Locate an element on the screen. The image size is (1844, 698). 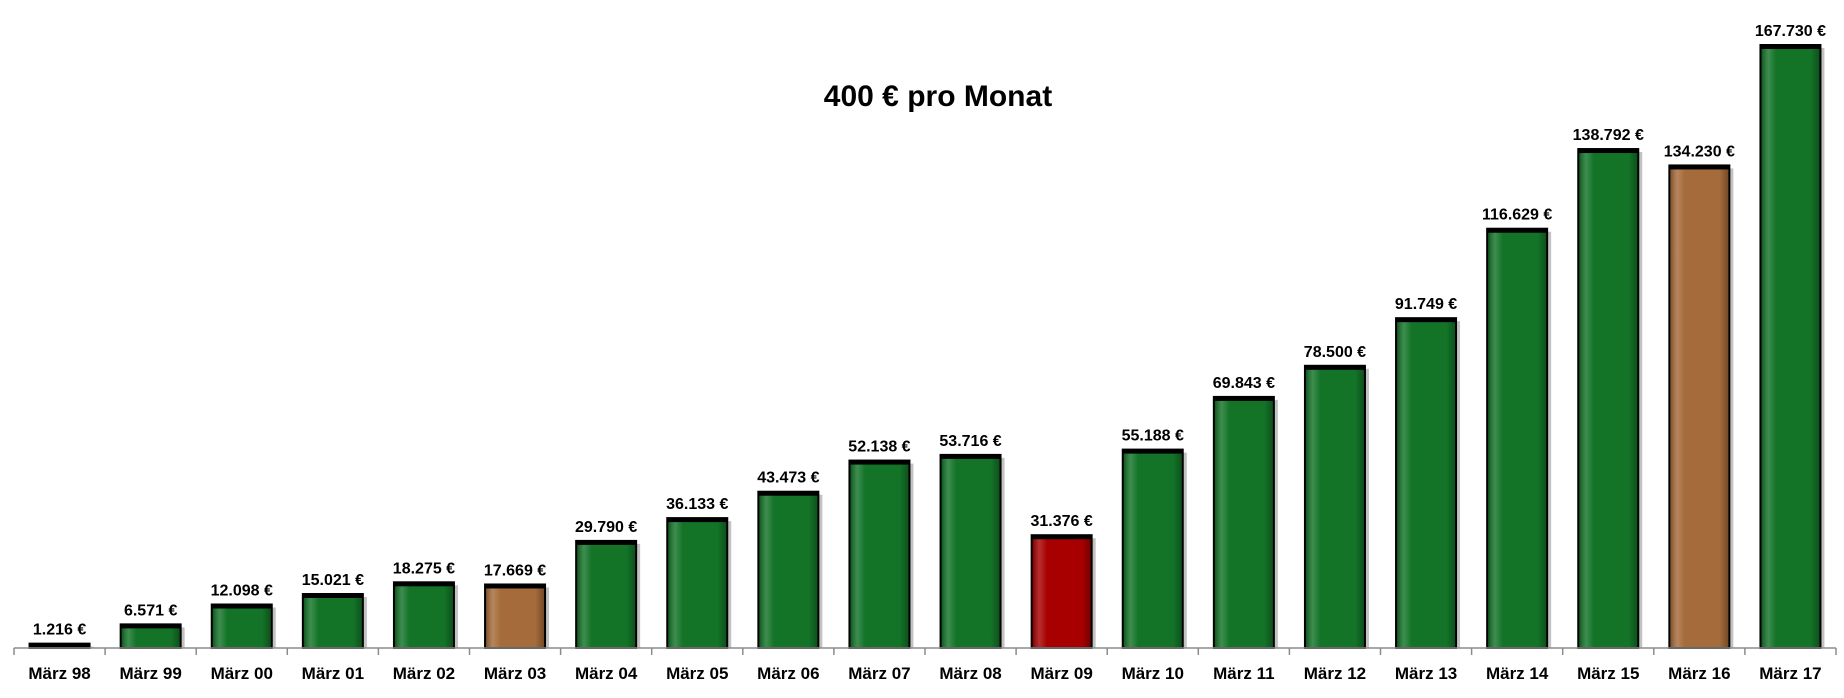
value-label-20: 167.730 € is located at coordinates (1790, 31).